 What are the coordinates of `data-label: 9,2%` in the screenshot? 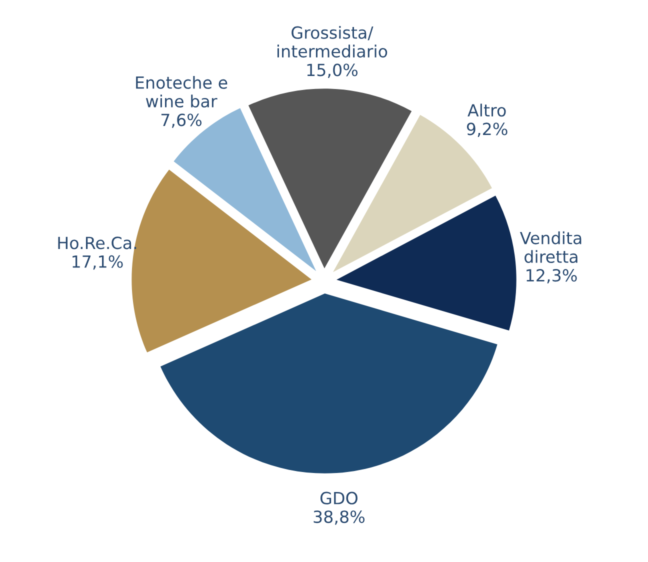 It's located at (487, 129).